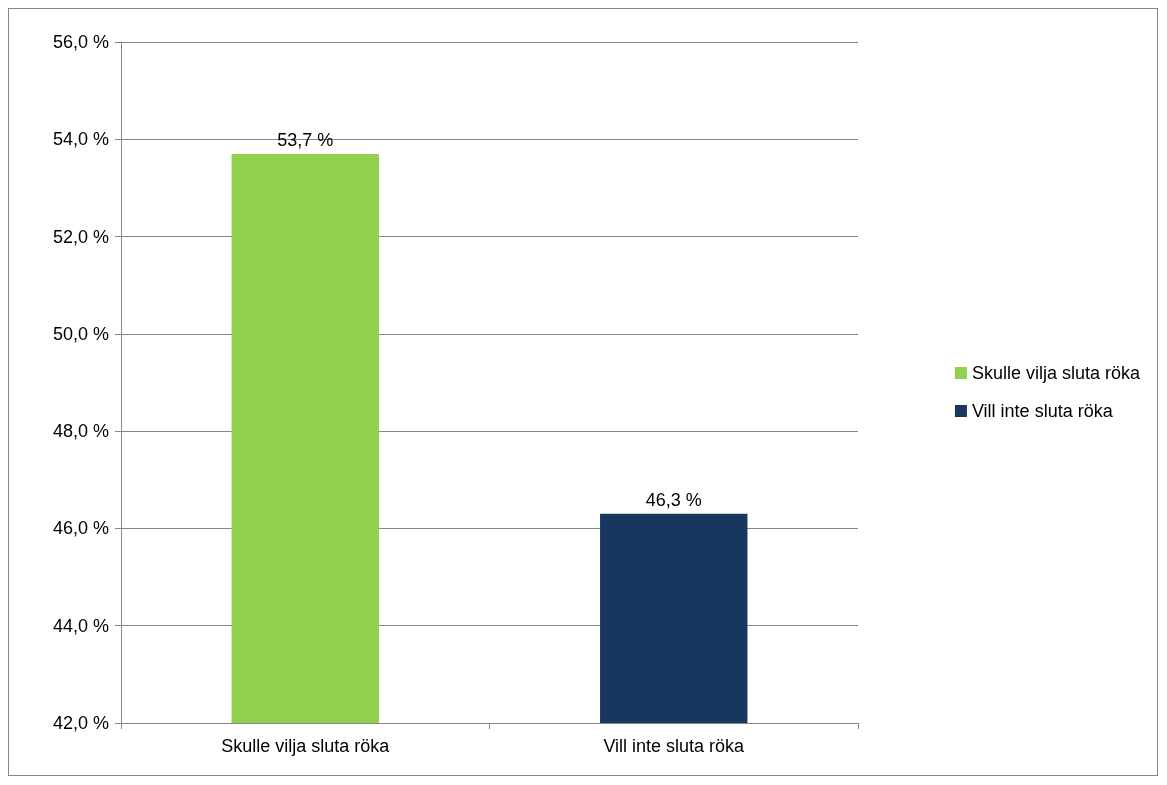  I want to click on y-tick-label: 48,0 %, so click(80, 431).